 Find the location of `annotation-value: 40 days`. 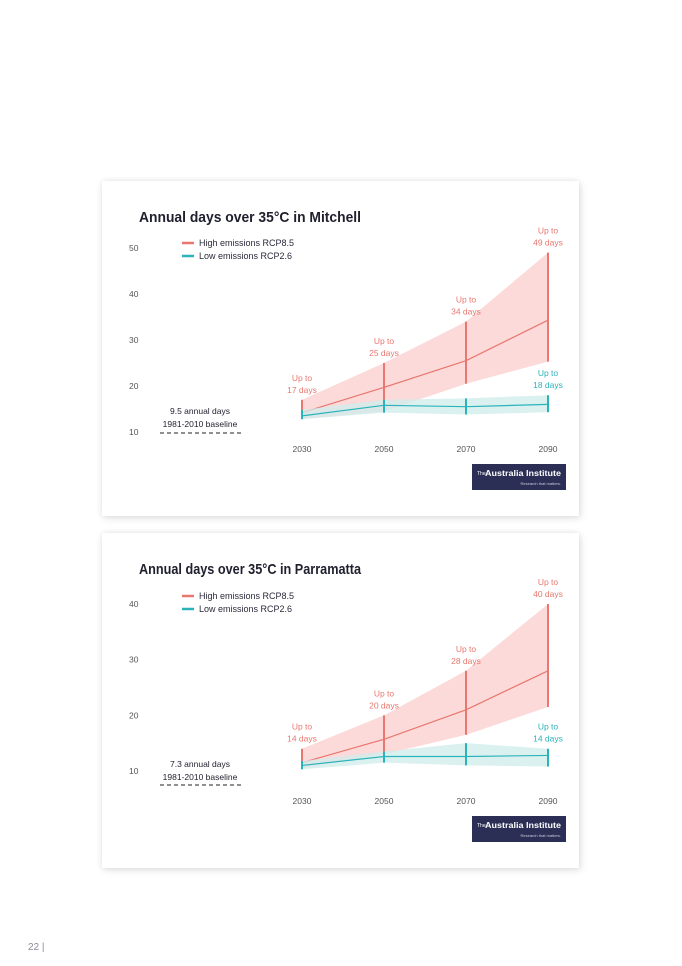

annotation-value: 40 days is located at coordinates (548, 594).